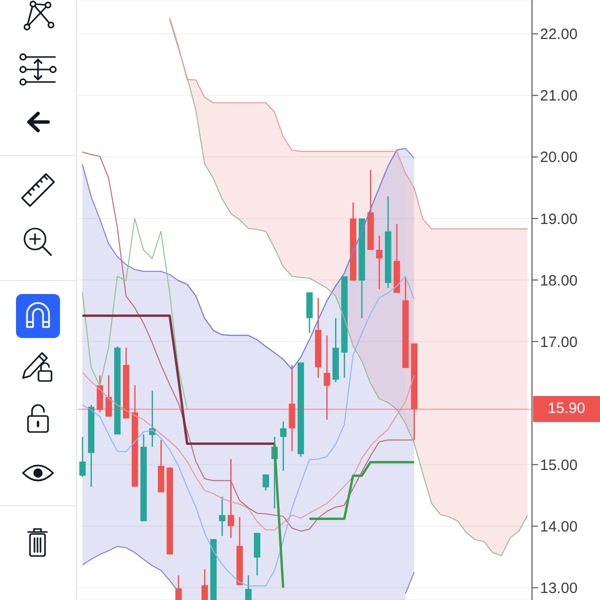  I want to click on y-tick-label: 22.00, so click(559, 35).